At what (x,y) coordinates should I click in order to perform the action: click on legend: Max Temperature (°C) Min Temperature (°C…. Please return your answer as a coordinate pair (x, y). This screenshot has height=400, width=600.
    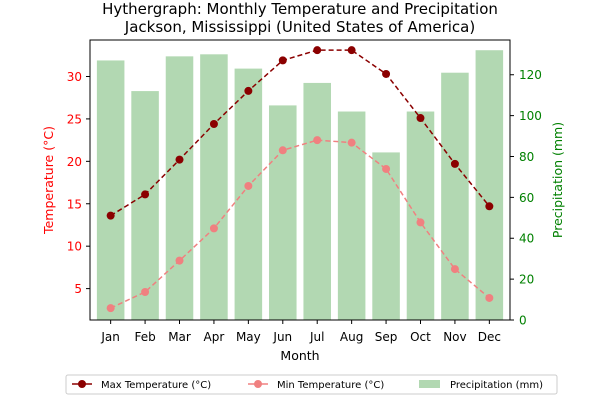
    Looking at the image, I should click on (311, 384).